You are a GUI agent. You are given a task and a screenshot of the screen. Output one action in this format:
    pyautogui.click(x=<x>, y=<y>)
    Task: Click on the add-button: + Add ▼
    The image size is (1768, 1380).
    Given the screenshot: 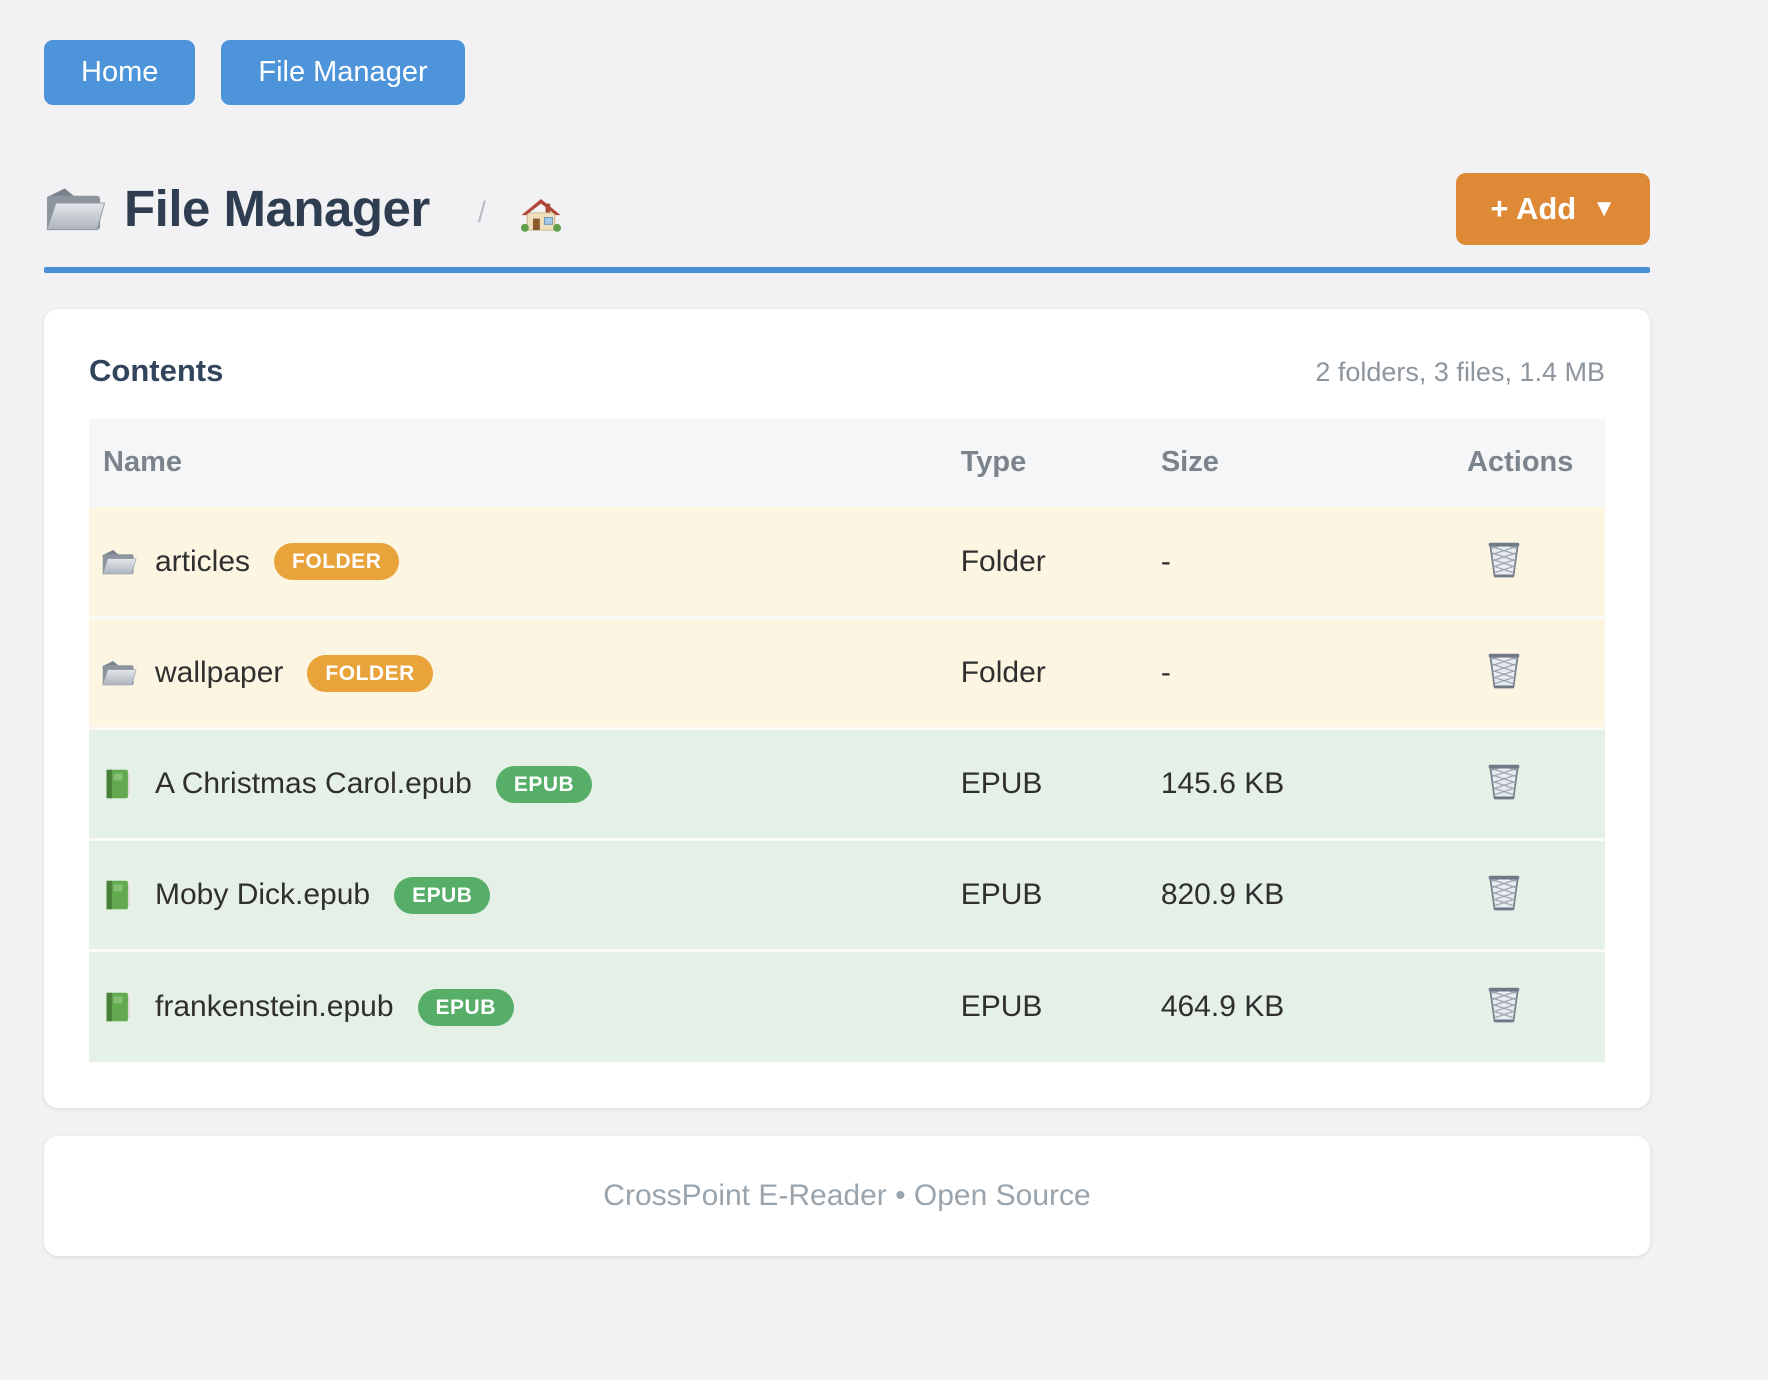 What is the action you would take?
    pyautogui.click(x=1553, y=208)
    